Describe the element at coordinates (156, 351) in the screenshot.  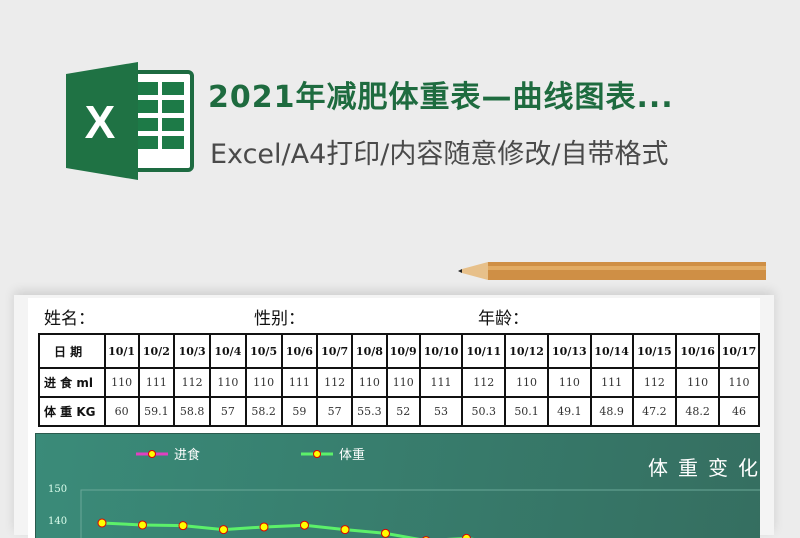
I see `date-cell: 10/2` at that location.